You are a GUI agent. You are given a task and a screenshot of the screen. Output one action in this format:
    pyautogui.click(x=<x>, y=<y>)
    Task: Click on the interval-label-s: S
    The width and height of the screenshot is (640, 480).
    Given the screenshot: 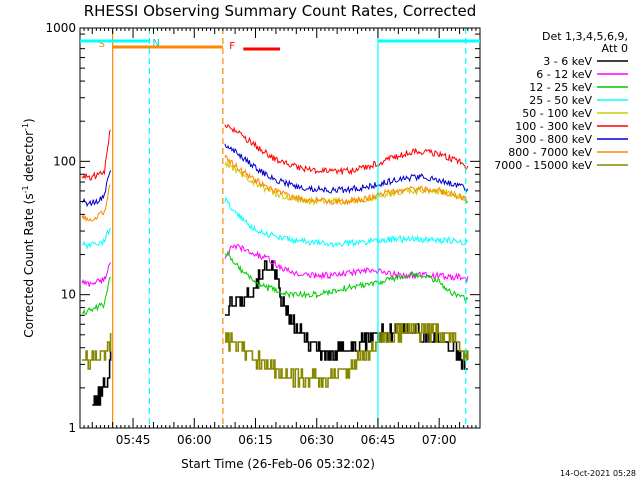 What is the action you would take?
    pyautogui.click(x=102, y=44)
    